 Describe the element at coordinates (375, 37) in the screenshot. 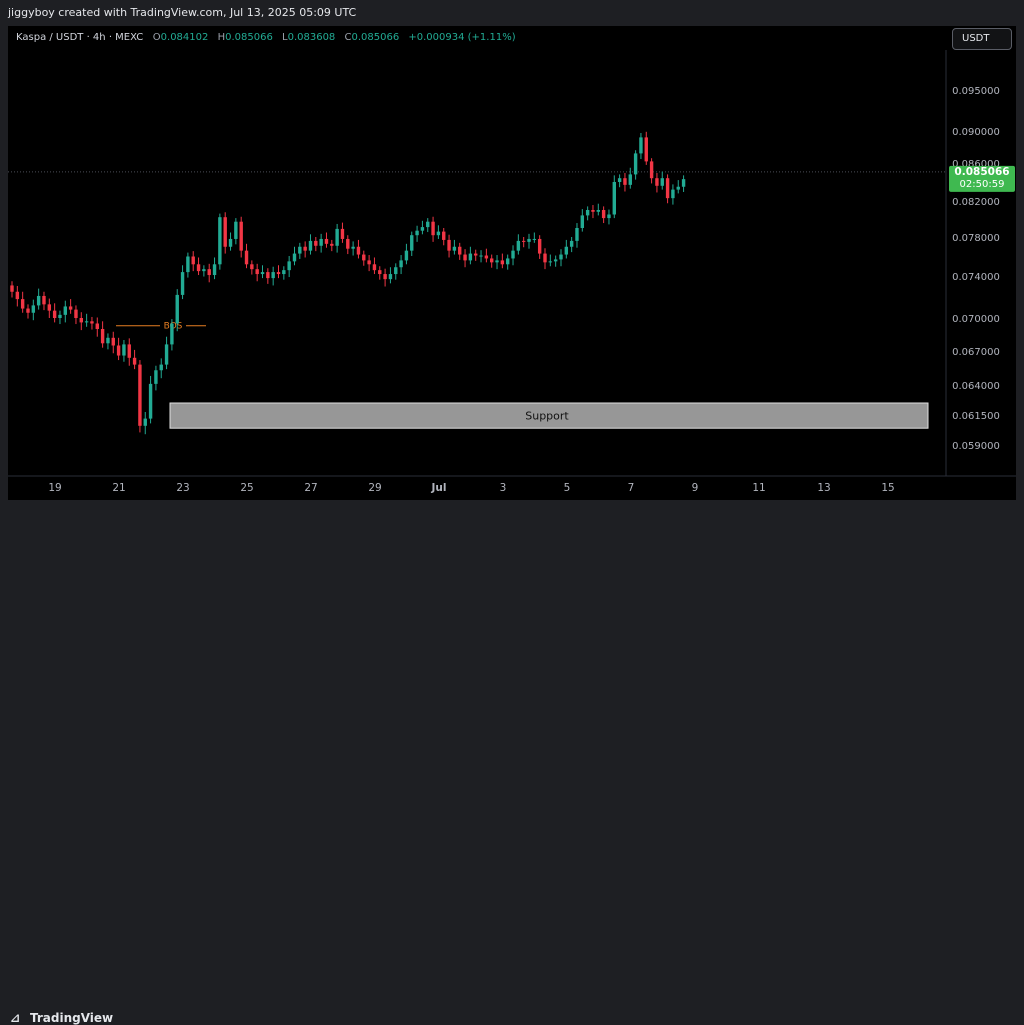

I see `close-value: 0.085066` at that location.